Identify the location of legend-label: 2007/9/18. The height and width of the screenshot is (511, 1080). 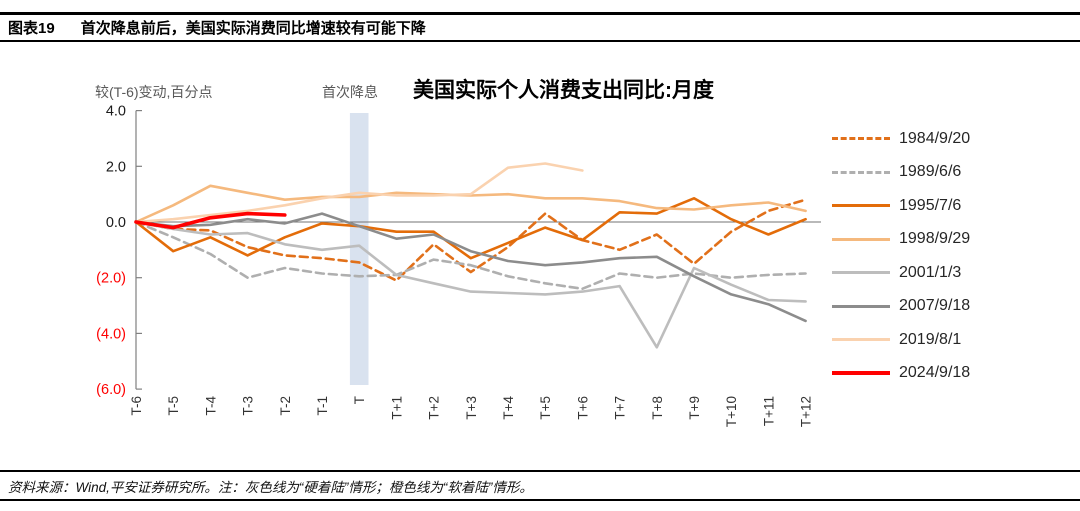
(935, 306).